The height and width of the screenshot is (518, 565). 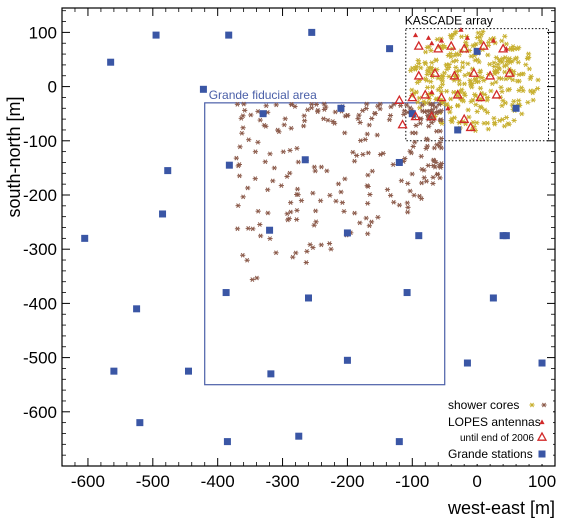 I want to click on x-tick-label: -100, so click(x=412, y=481).